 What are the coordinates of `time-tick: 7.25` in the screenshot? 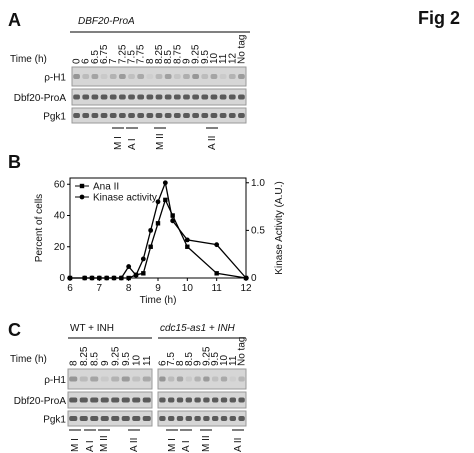 It's located at (122, 54).